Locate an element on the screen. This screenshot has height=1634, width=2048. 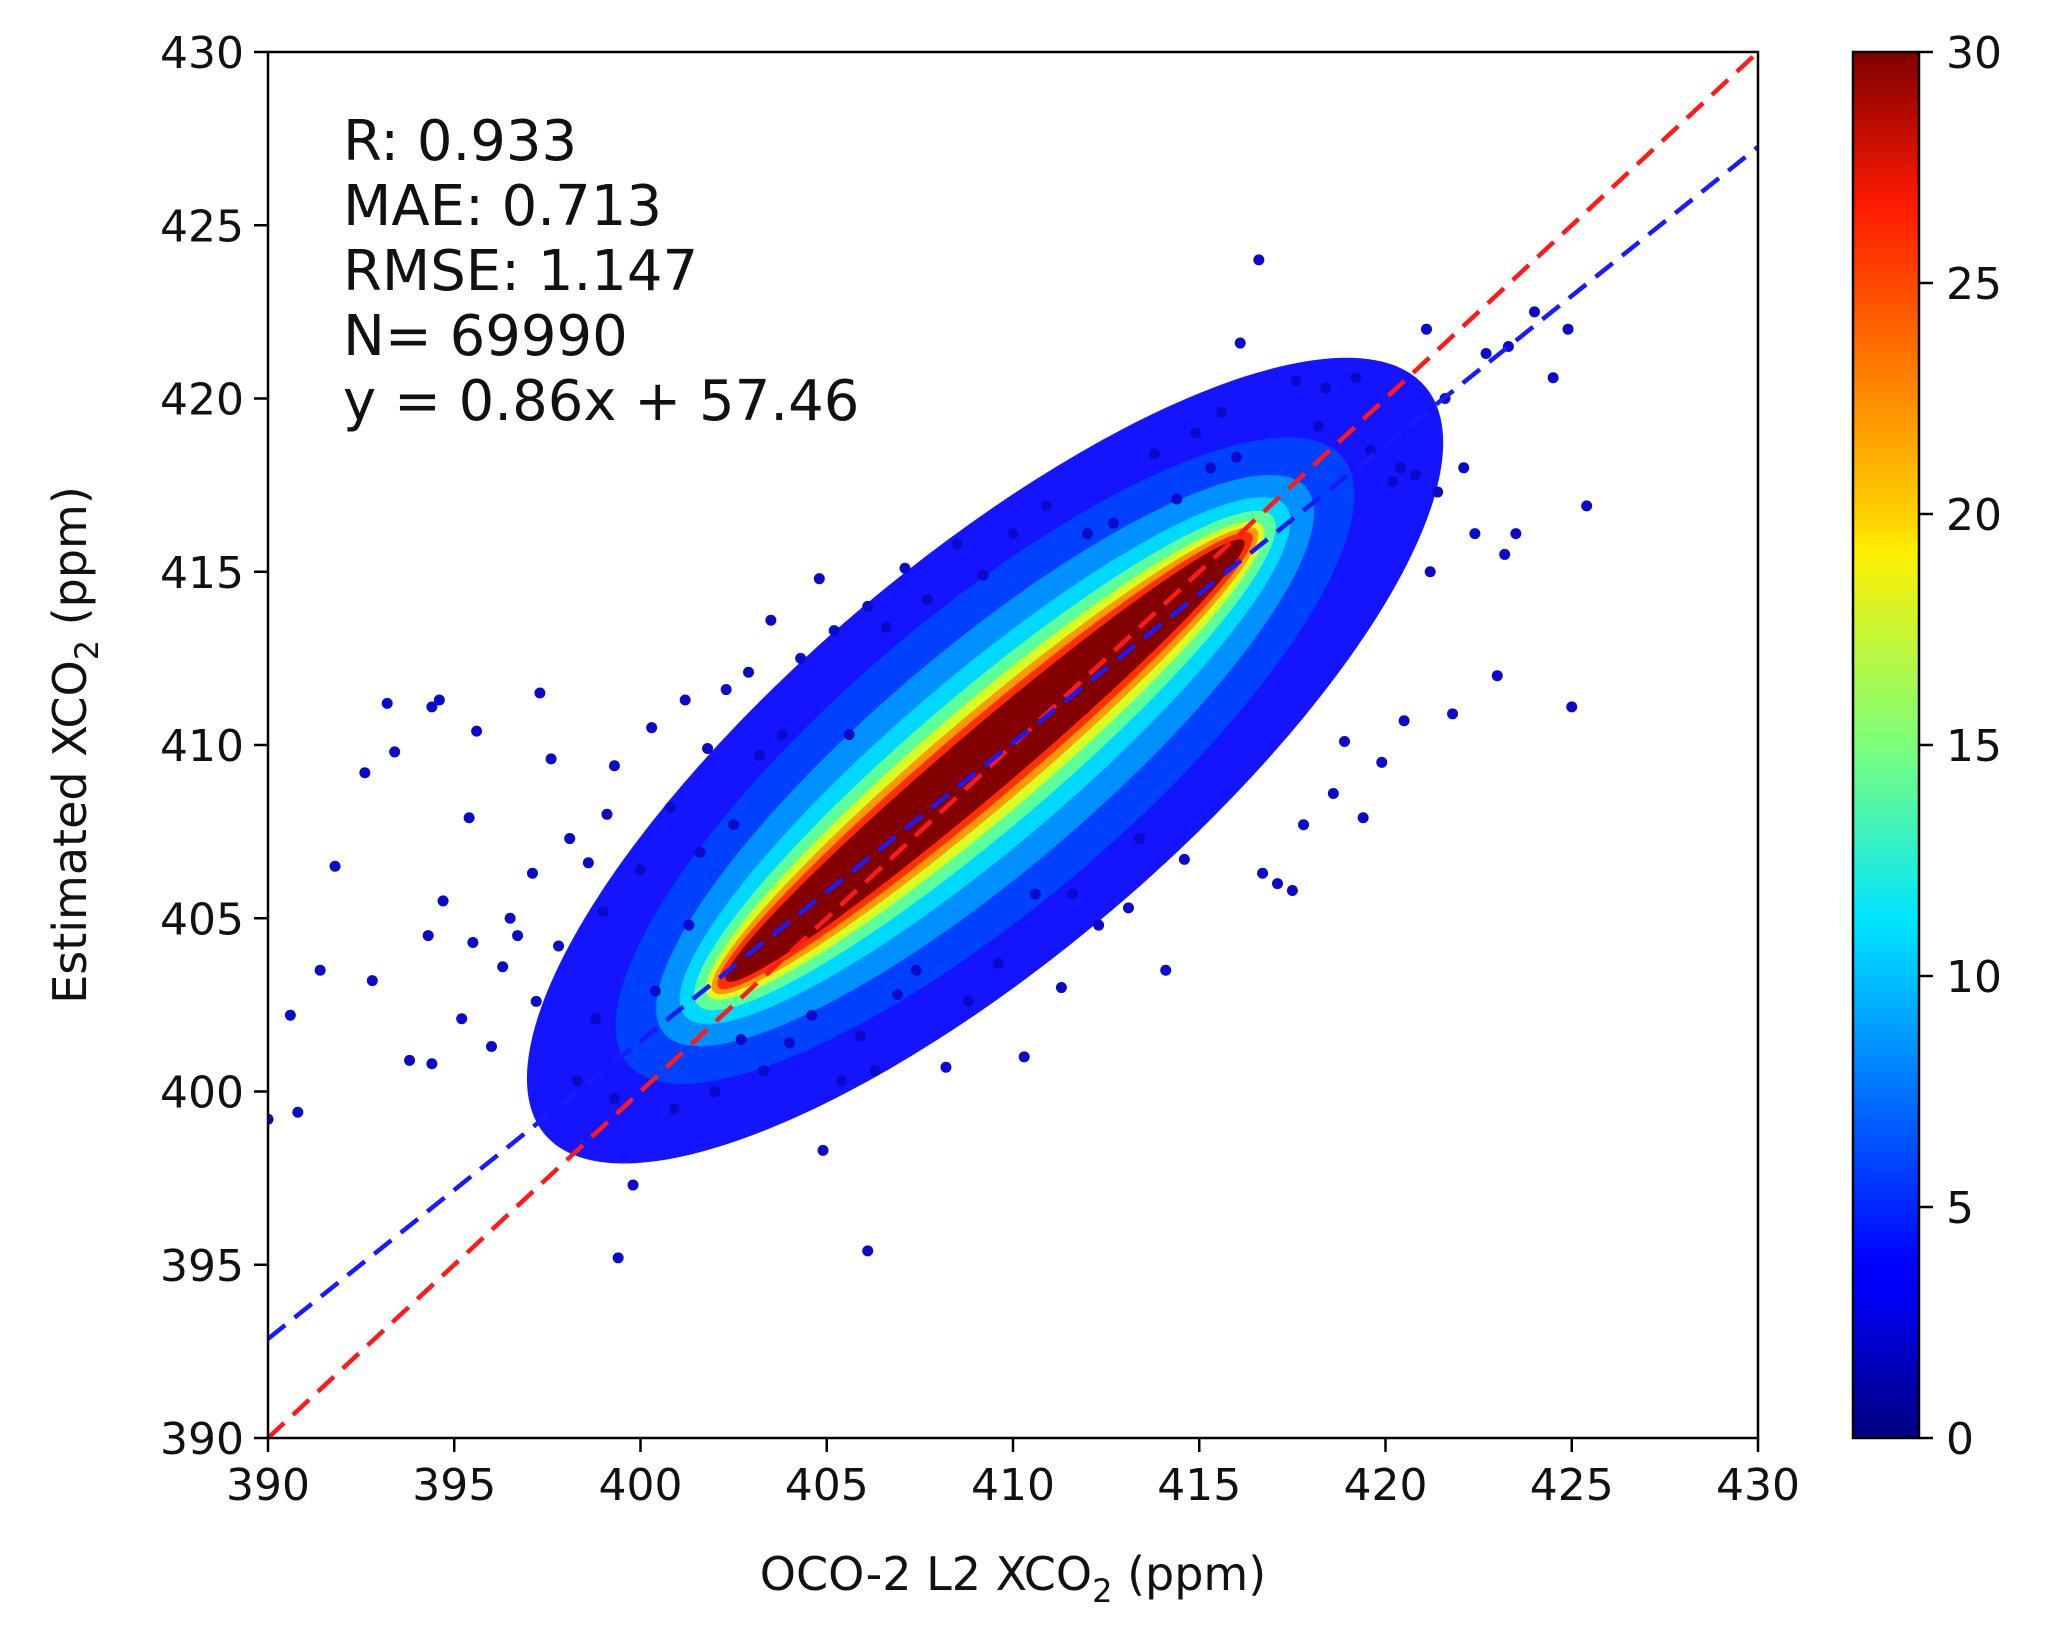
y-axis: 390 395 400 405 410 415 420 425 430 is located at coordinates (214, 746).